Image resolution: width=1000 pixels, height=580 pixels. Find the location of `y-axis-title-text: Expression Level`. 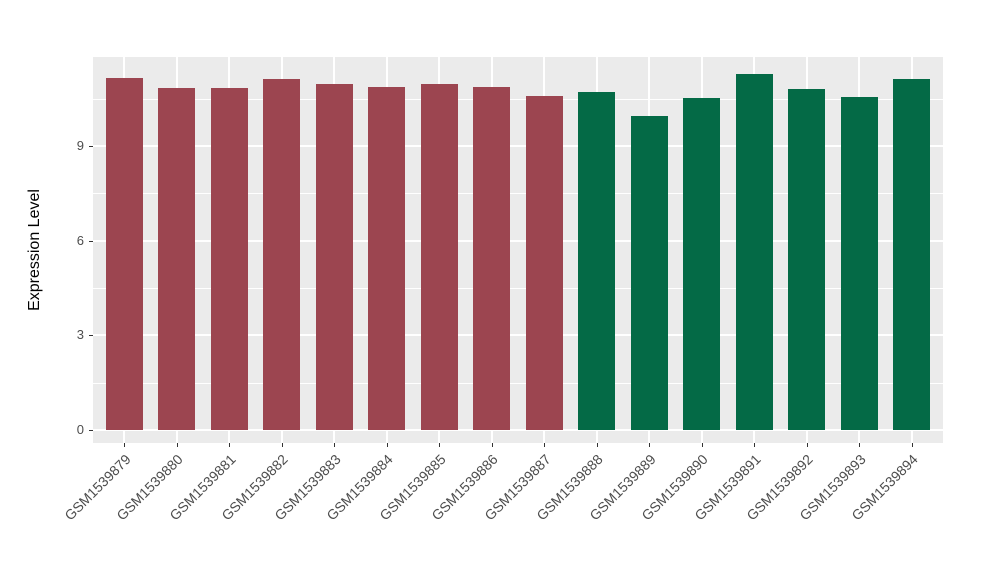

y-axis-title-text: Expression Level is located at coordinates (34, 250).